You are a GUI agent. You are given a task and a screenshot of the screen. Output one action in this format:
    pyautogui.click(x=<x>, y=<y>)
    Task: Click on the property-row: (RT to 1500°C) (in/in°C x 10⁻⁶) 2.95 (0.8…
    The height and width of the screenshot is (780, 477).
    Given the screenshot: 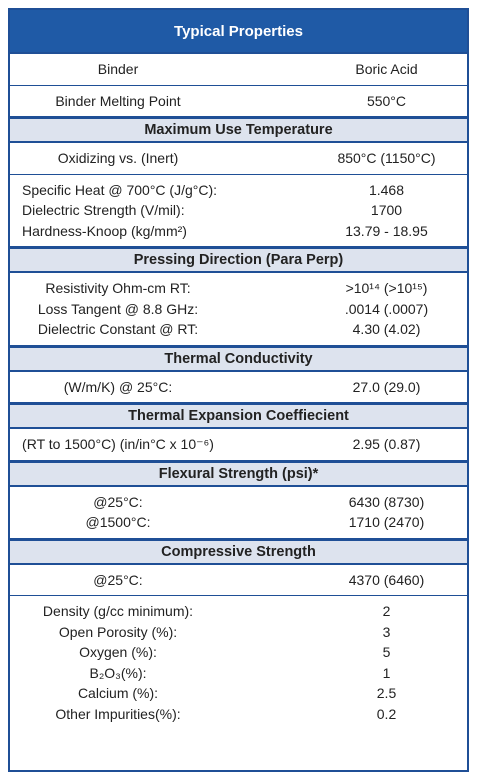 What is the action you would take?
    pyautogui.click(x=238, y=444)
    